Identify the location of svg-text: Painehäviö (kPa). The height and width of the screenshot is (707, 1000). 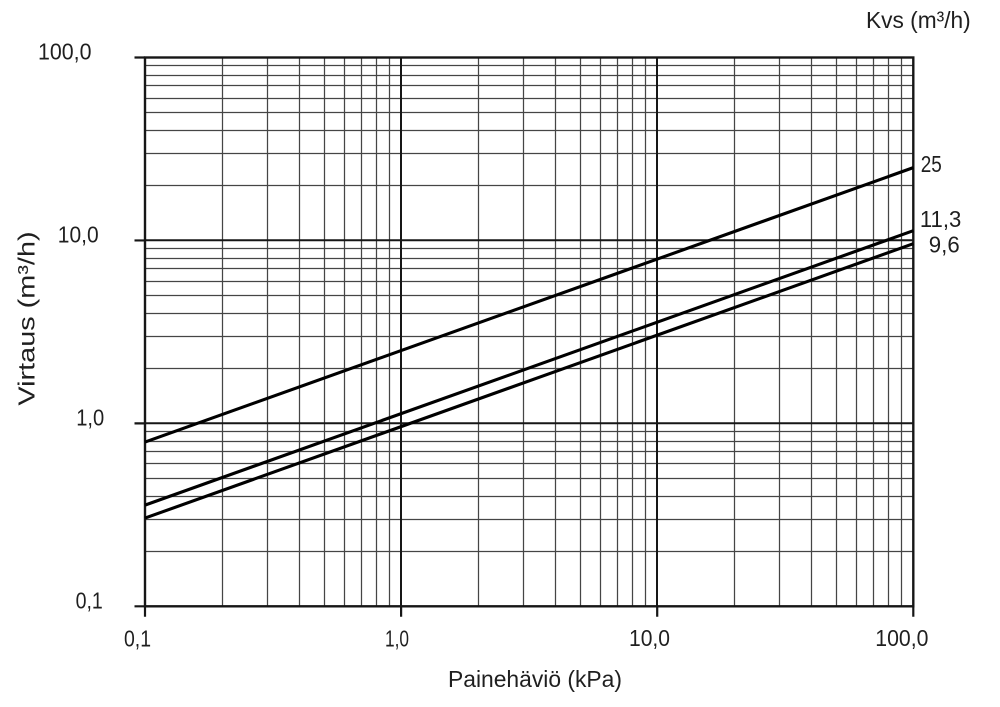
(535, 679).